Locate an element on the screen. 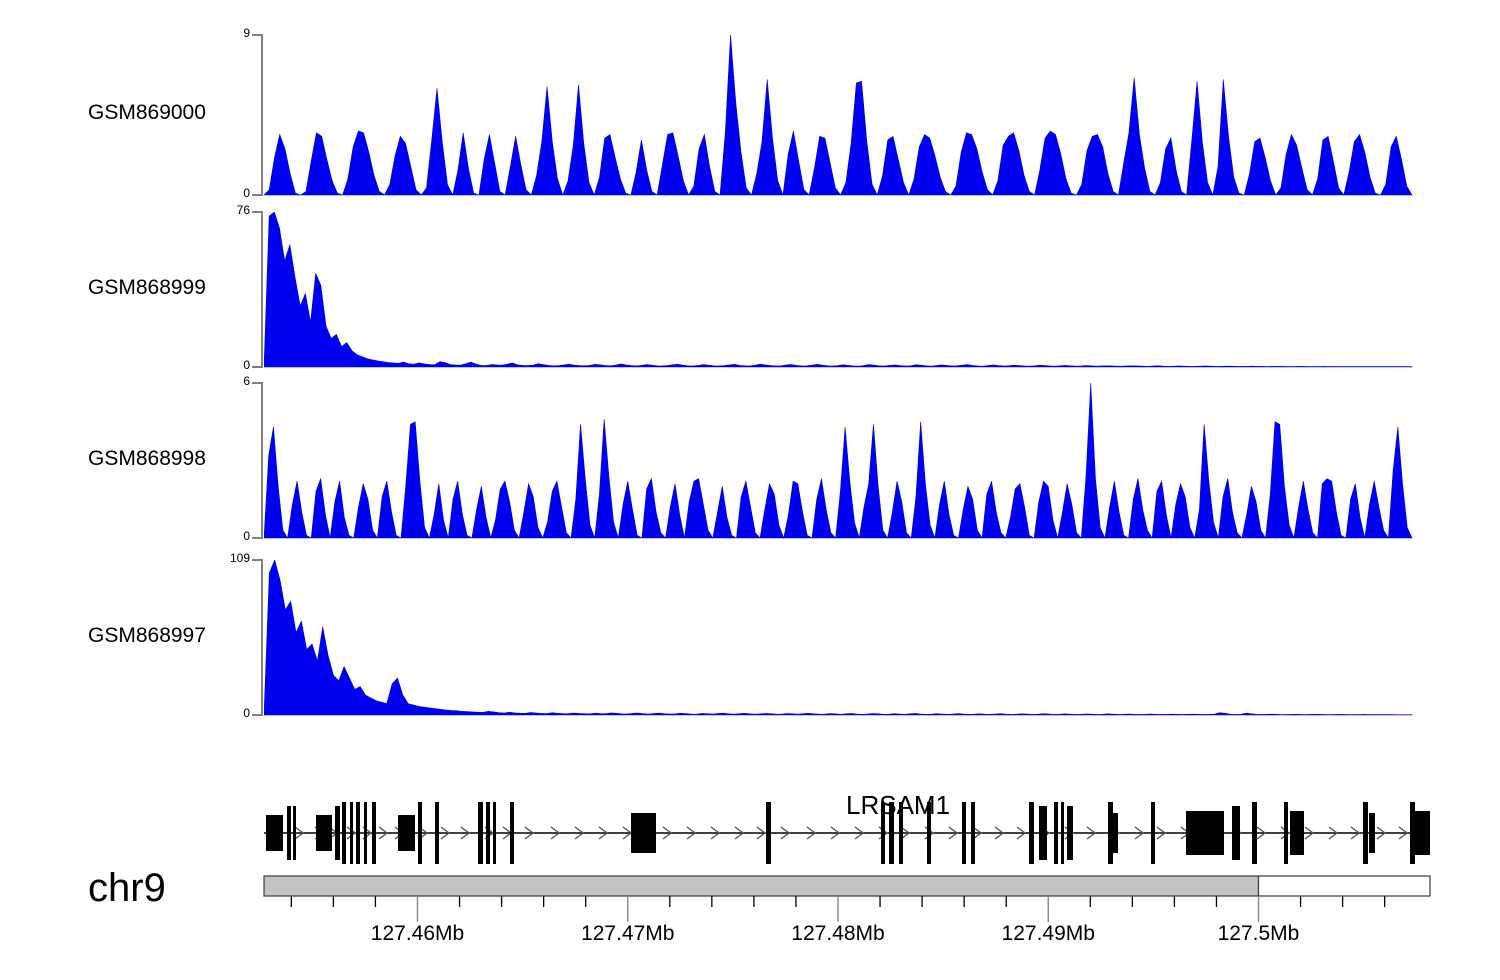 This screenshot has width=1500, height=980. axis-max-label: 9 is located at coordinates (246, 33).